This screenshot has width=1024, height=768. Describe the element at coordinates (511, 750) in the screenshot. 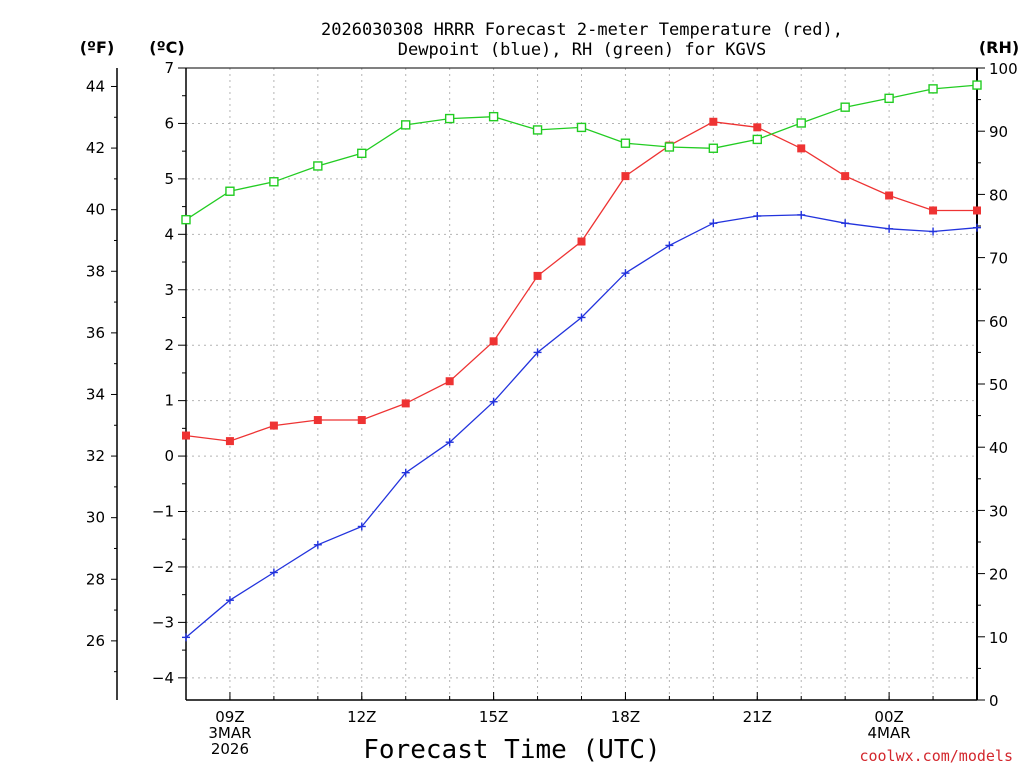

I see `x-axis-label: Forecast Time (UTC)` at that location.